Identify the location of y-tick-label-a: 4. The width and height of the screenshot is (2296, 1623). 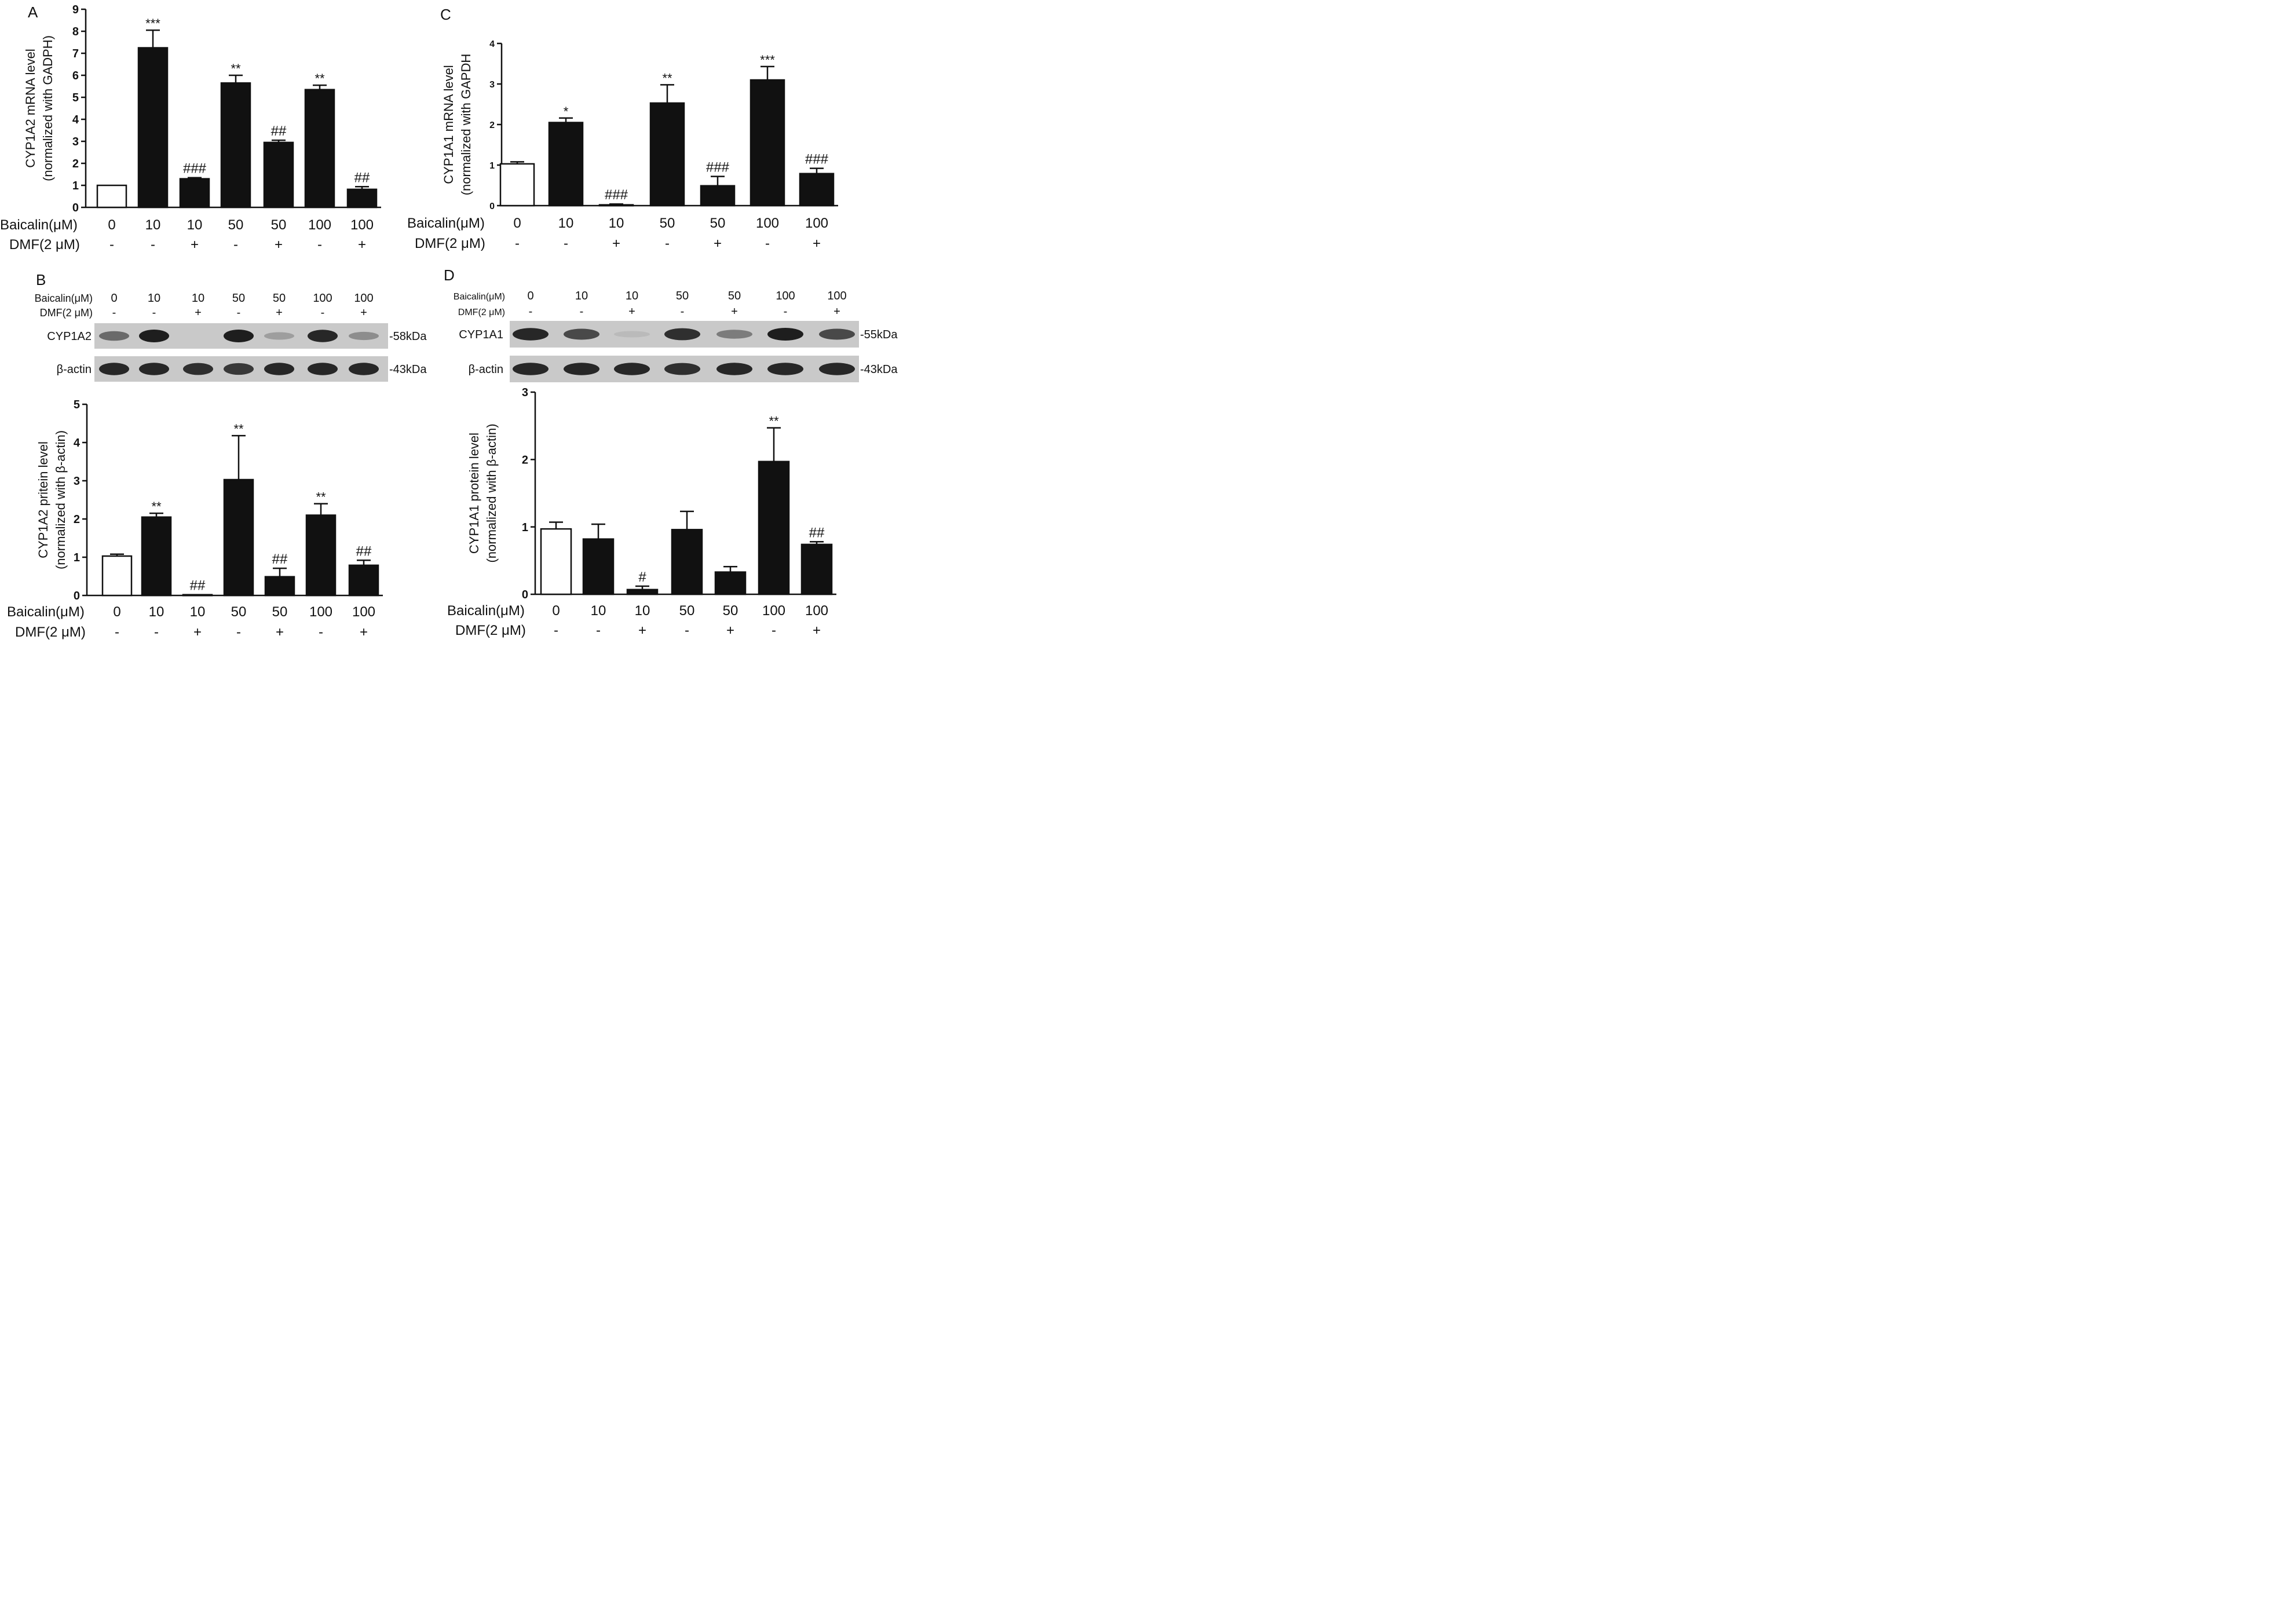
(75, 120).